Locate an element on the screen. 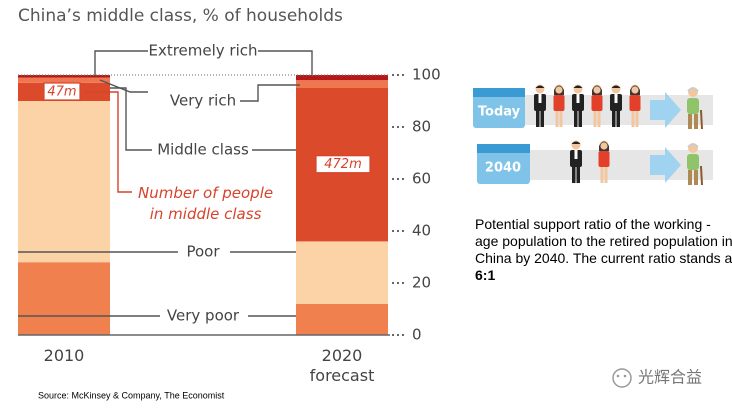 This screenshot has width=732, height=408. row-label: 2040 is located at coordinates (503, 168).